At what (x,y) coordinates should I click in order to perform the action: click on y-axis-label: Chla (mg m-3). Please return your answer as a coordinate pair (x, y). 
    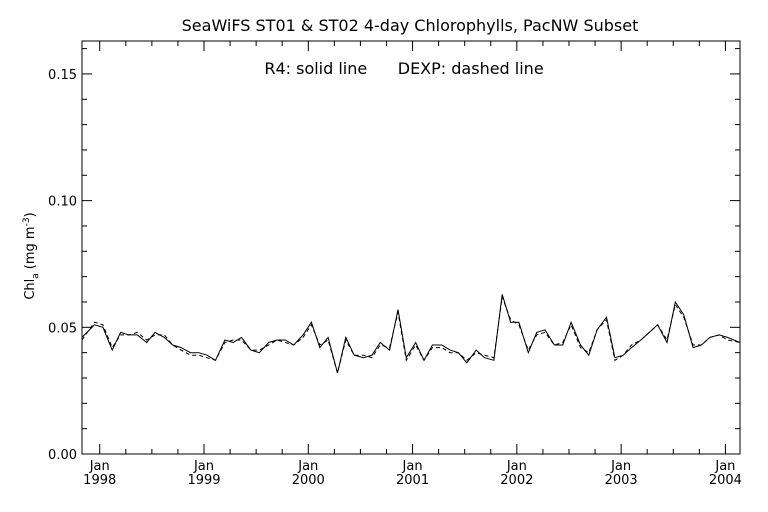
    Looking at the image, I should click on (31, 255).